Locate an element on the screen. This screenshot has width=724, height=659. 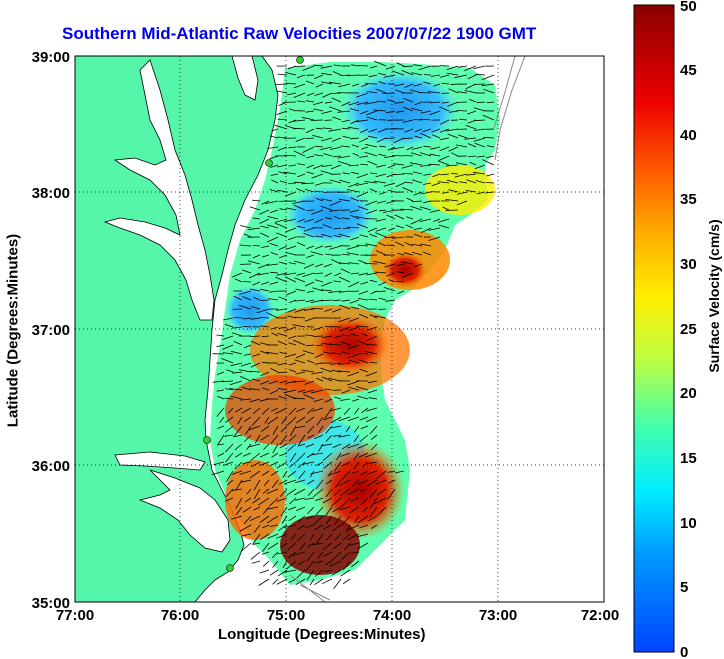
x-tick-label: 76:00 is located at coordinates (180, 615).